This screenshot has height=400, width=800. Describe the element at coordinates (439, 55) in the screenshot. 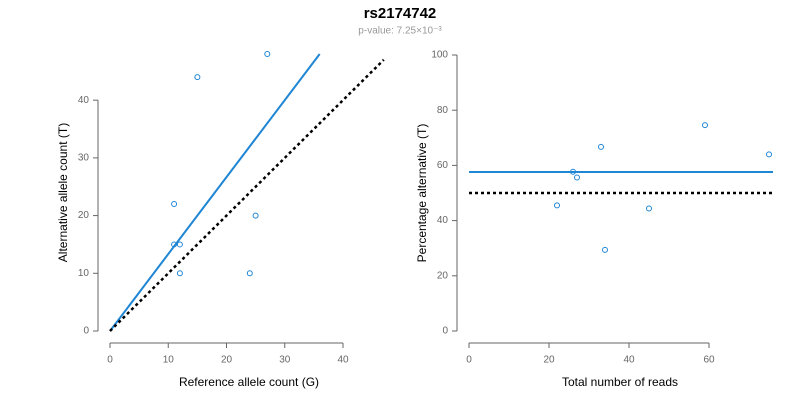

I see `y-tick-label: 100` at that location.